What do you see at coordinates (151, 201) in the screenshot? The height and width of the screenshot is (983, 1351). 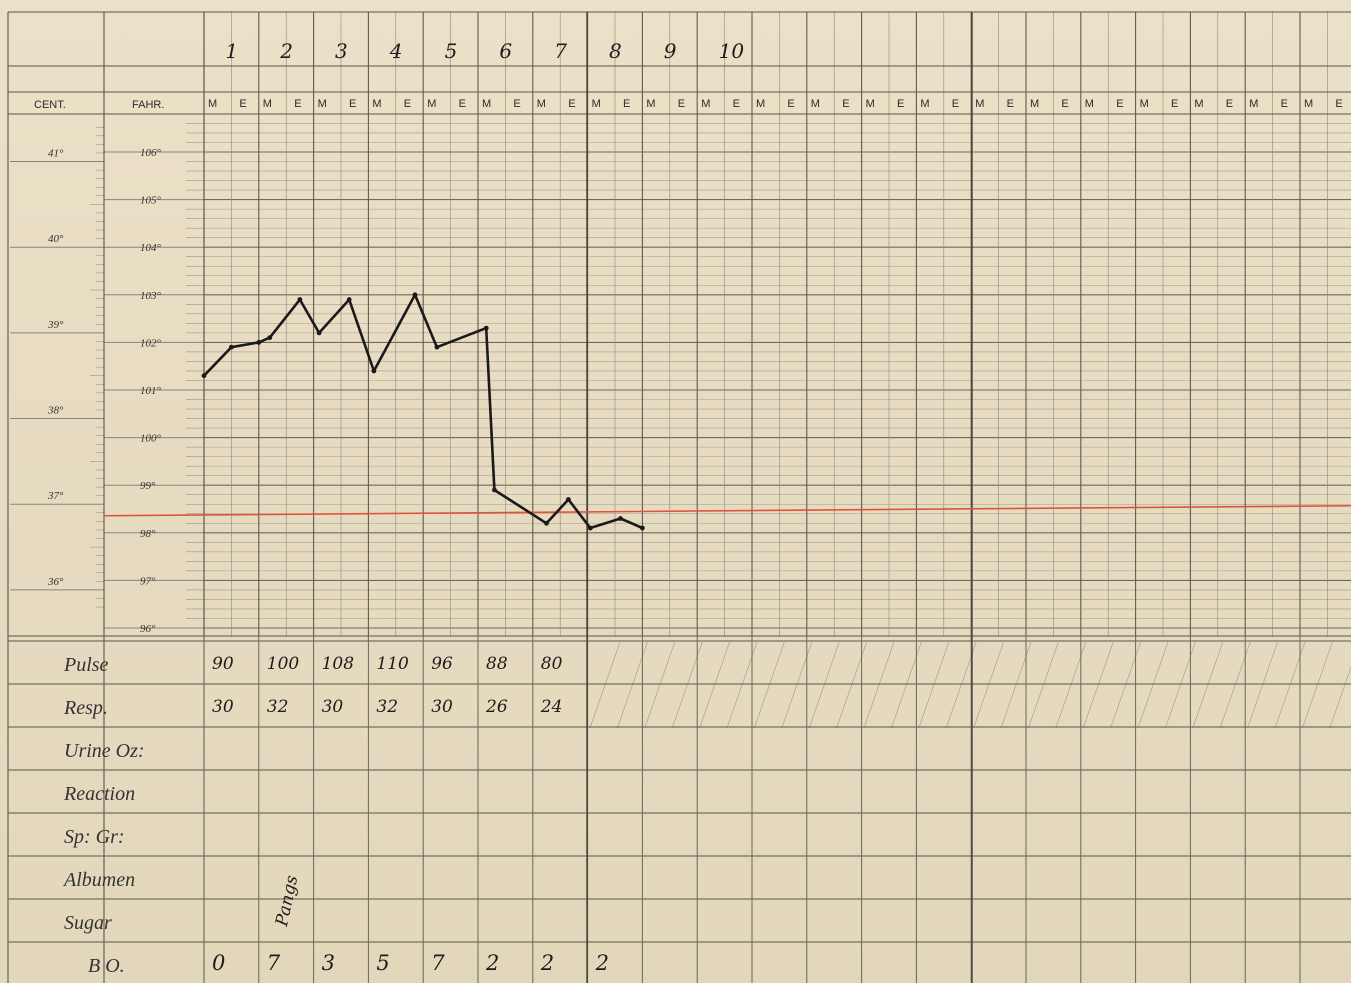 I see `fahrenheit-tick-label: 105°` at bounding box center [151, 201].